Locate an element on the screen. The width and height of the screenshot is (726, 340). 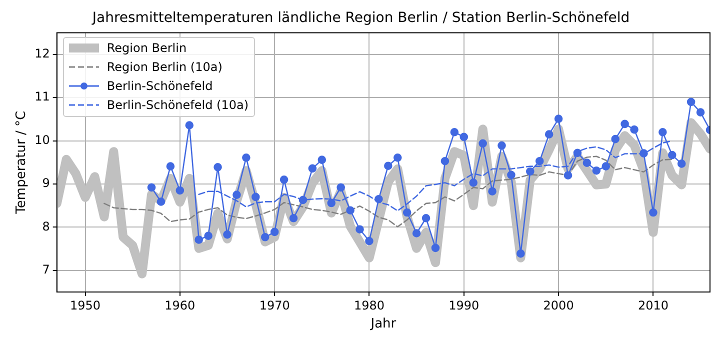
x-tick-label: 1990 is located at coordinates (464, 305).